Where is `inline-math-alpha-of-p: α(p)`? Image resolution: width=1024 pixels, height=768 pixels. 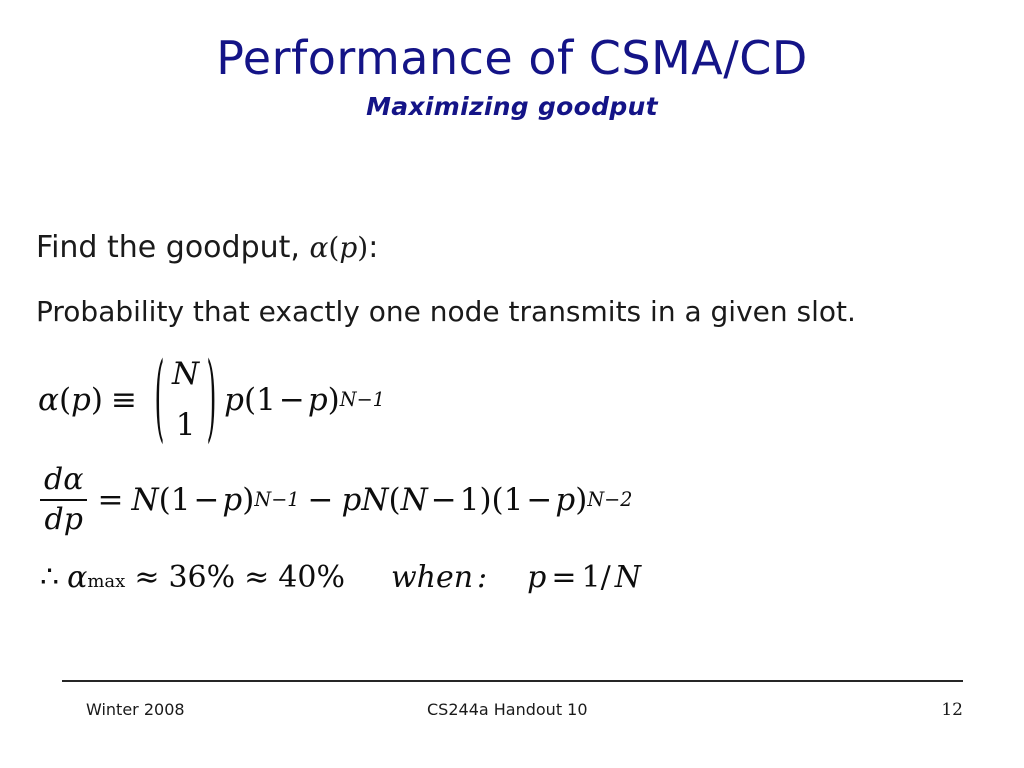
inline-math-alpha-of-p: α(p) is located at coordinates (338, 247).